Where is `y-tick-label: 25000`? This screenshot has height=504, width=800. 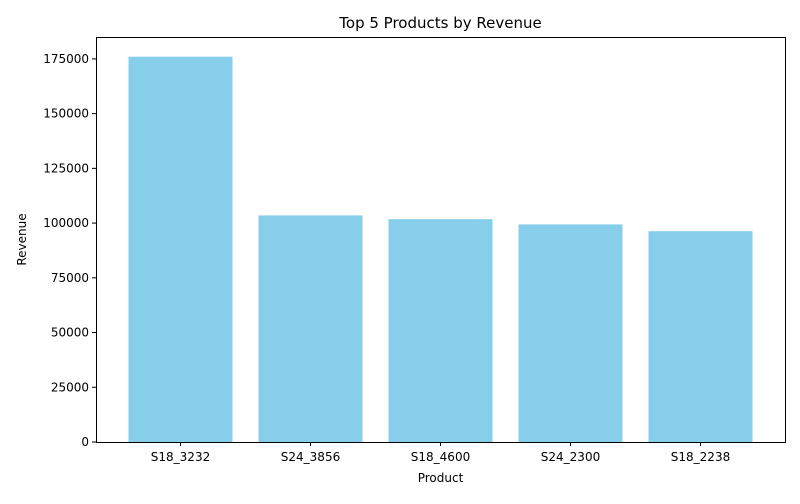 y-tick-label: 25000 is located at coordinates (70, 387).